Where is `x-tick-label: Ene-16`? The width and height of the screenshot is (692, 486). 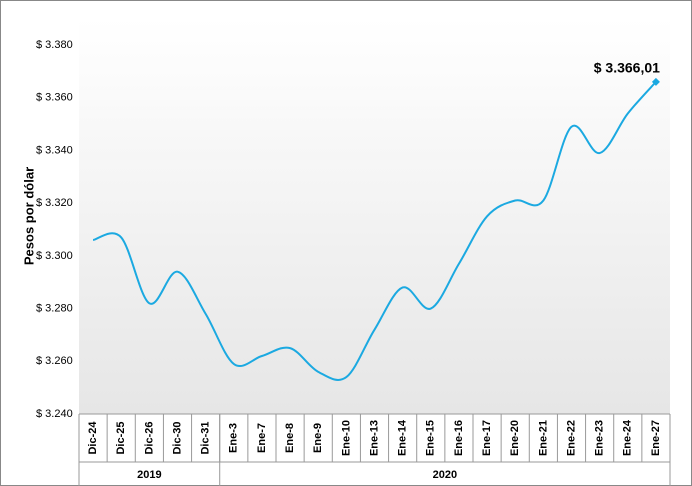 x-tick-label: Ene-16 is located at coordinates (459, 438).